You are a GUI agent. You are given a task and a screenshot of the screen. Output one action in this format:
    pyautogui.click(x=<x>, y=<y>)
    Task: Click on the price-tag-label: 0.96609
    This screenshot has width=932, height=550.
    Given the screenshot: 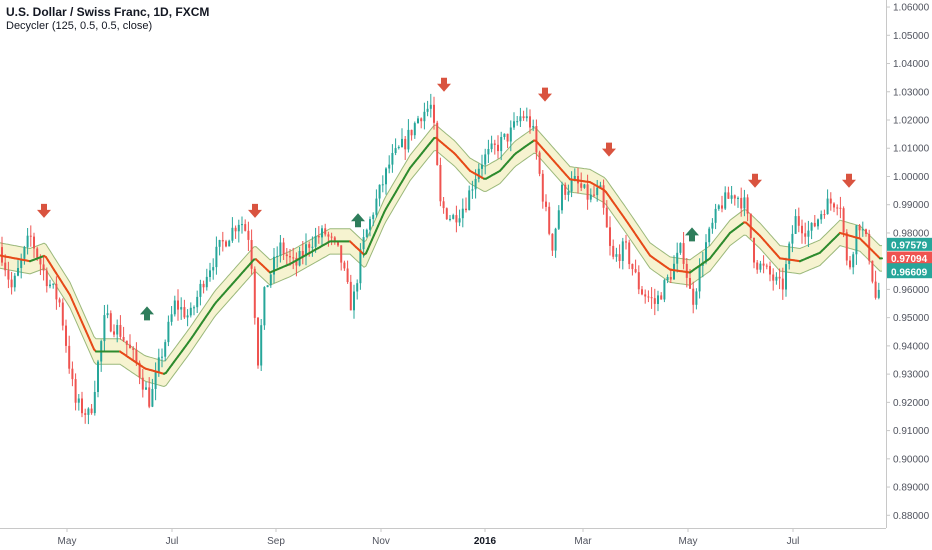 What is the action you would take?
    pyautogui.click(x=909, y=273)
    